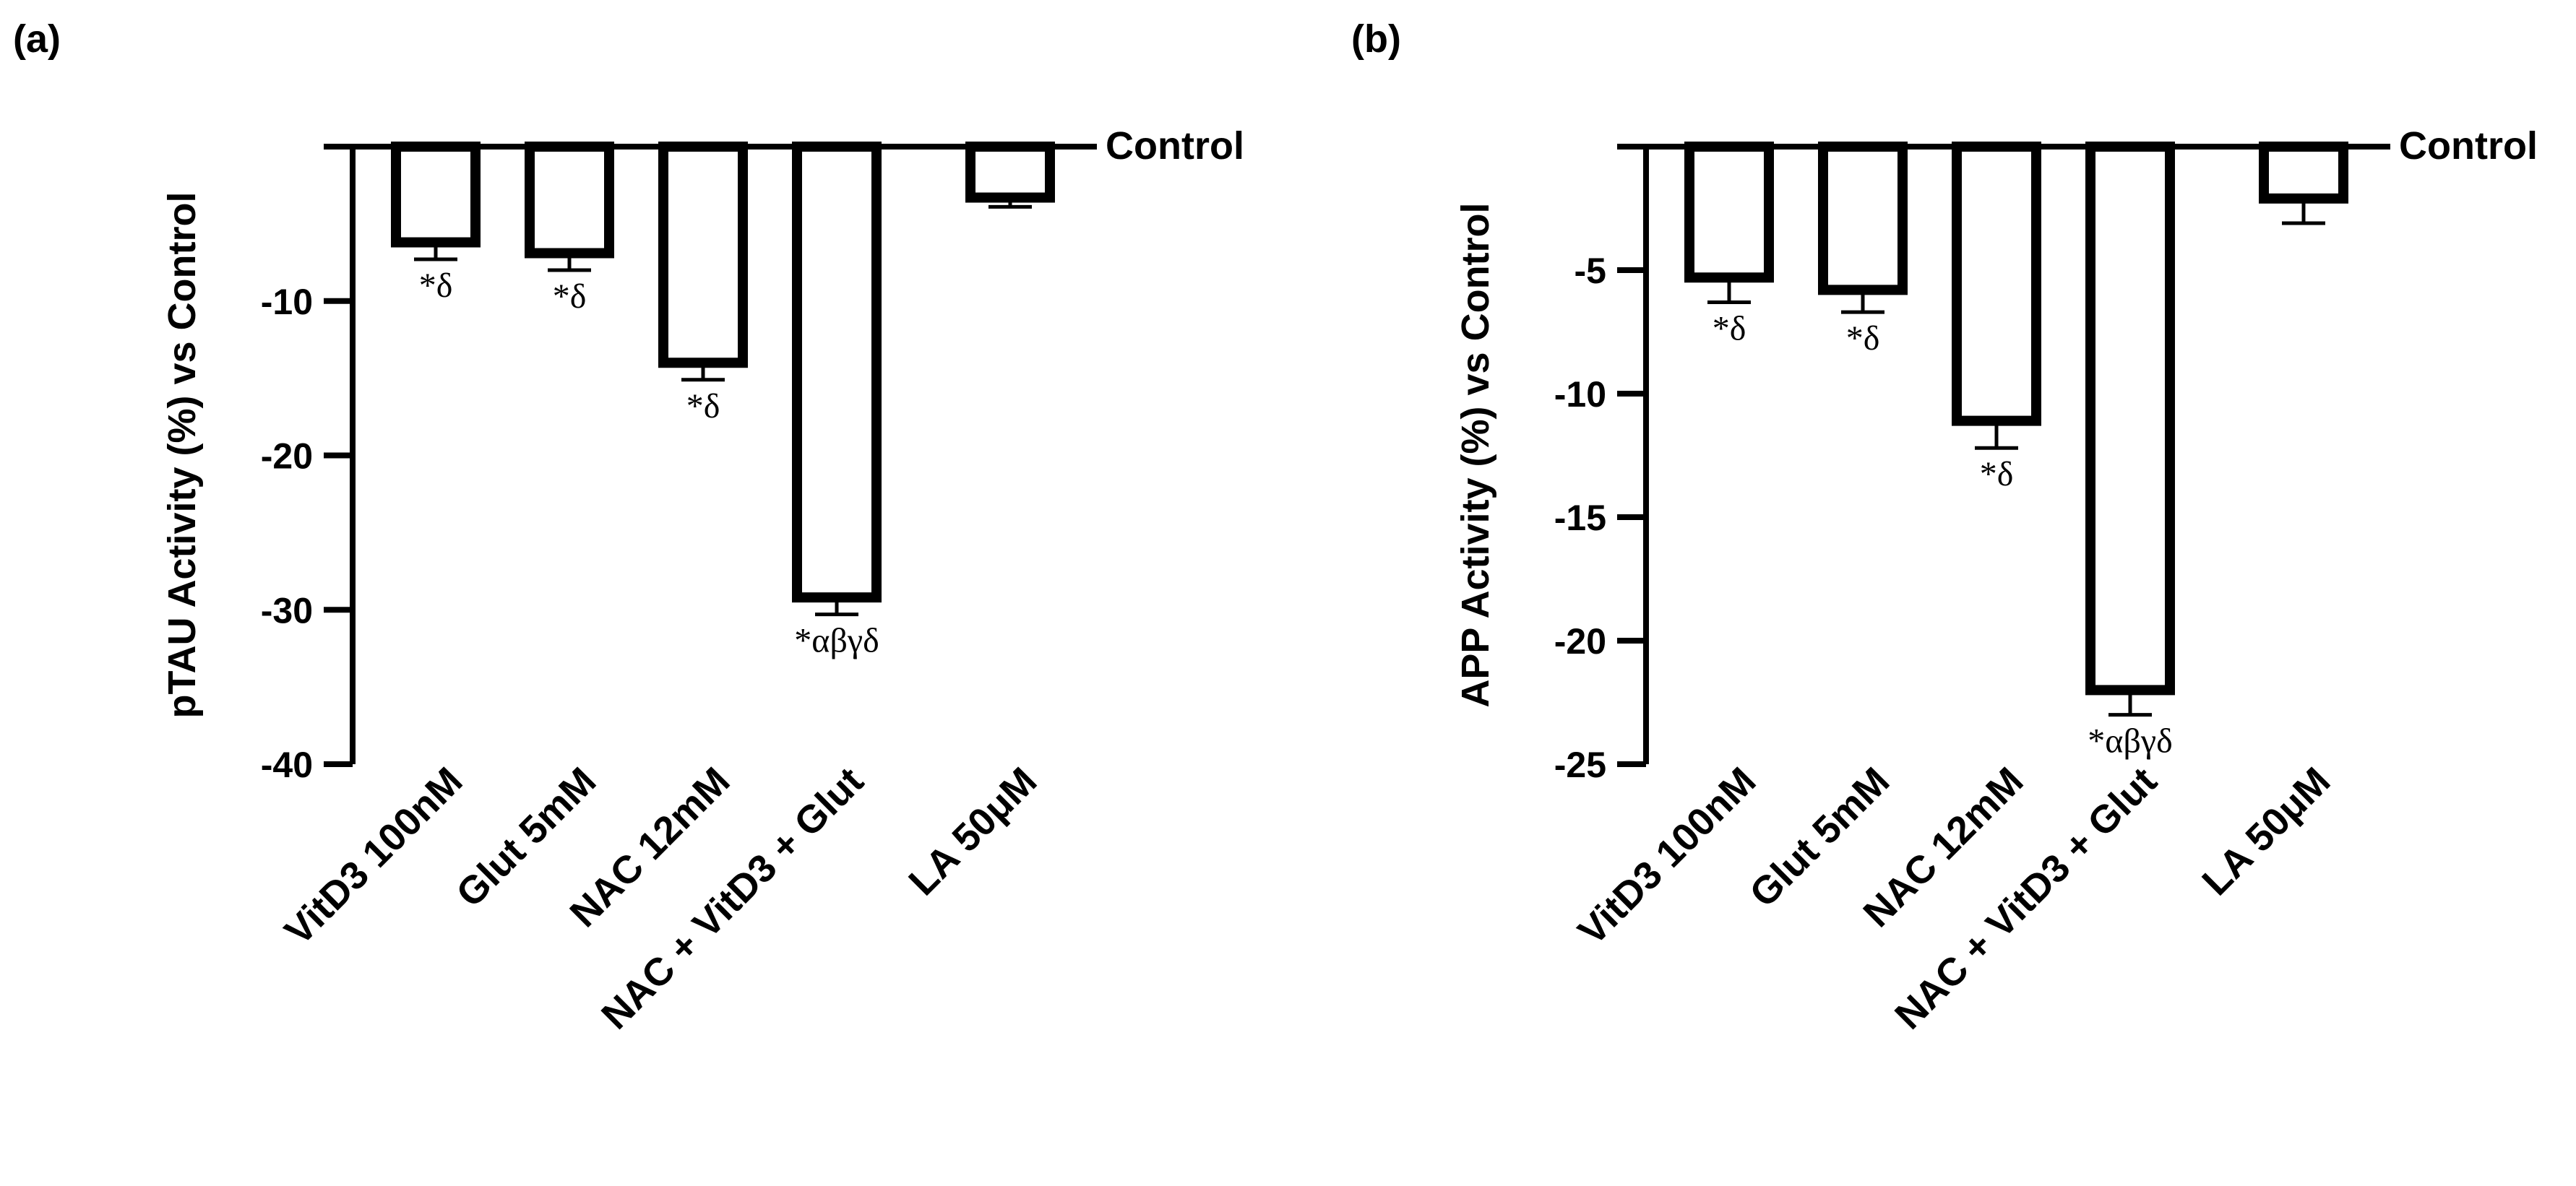 The height and width of the screenshot is (1186, 2576). Describe the element at coordinates (1580, 518) in the screenshot. I see `y-tick-label: -15` at that location.